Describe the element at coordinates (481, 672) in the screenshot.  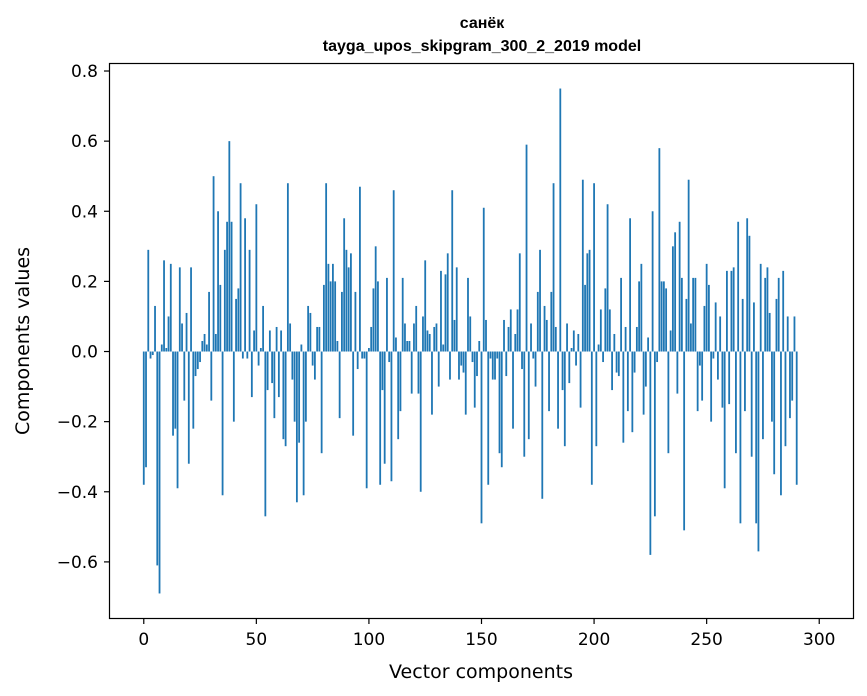
I see `x-axis-label: Vector components` at that location.